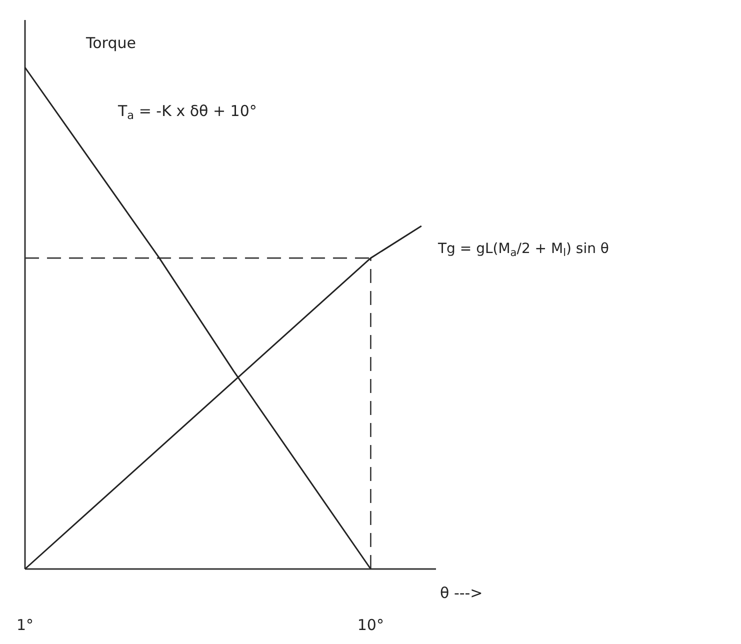 This screenshot has height=644, width=741. What do you see at coordinates (25, 625) in the screenshot?
I see `x-tick-label: 1°` at bounding box center [25, 625].